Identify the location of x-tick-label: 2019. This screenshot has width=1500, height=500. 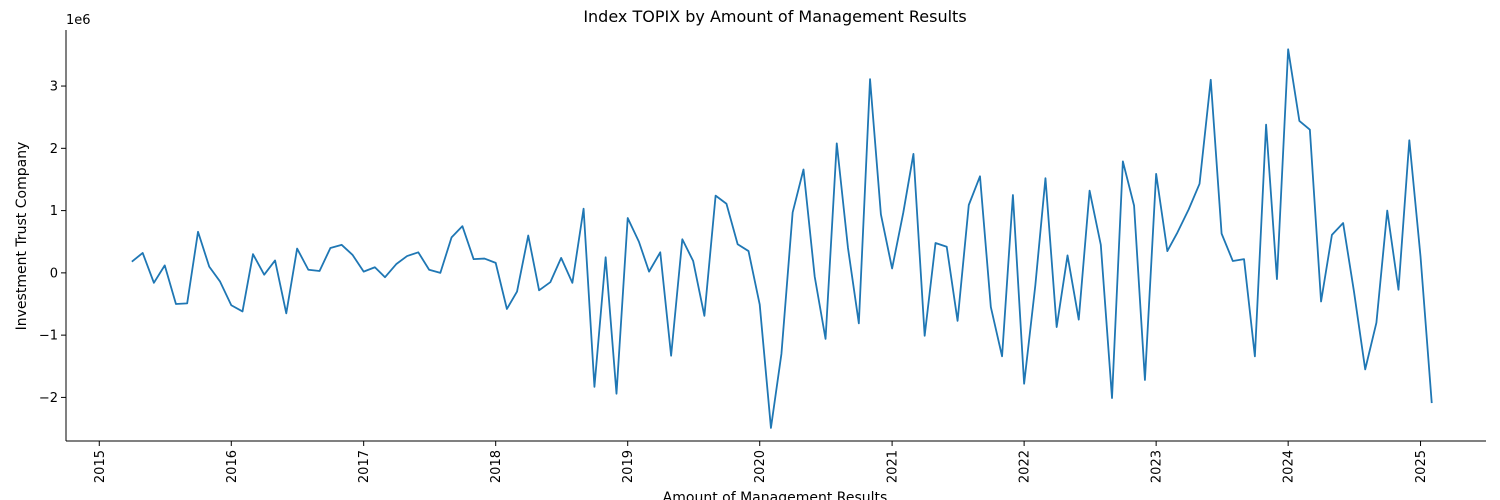
(628, 466).